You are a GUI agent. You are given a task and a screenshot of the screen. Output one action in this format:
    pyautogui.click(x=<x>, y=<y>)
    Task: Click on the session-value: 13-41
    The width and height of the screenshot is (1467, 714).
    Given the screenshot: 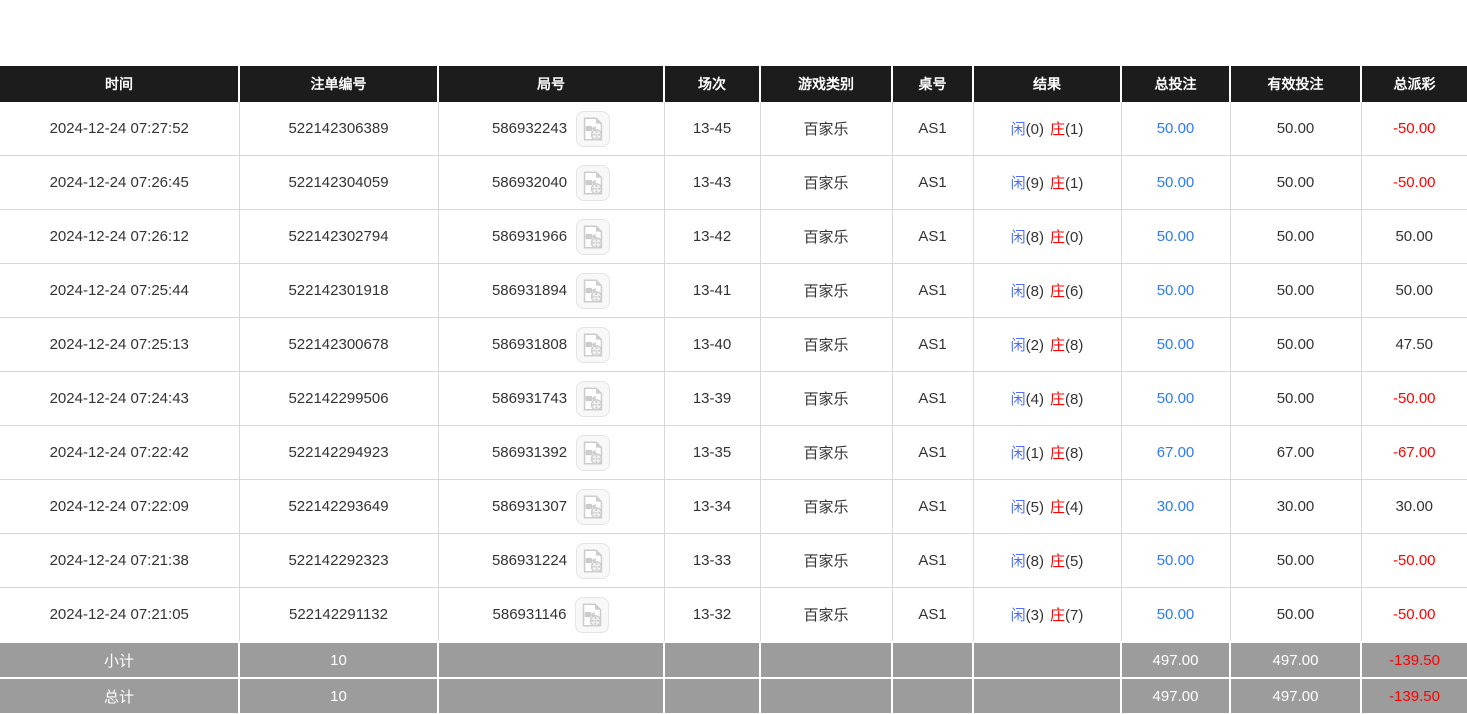 What is the action you would take?
    pyautogui.click(x=712, y=290)
    